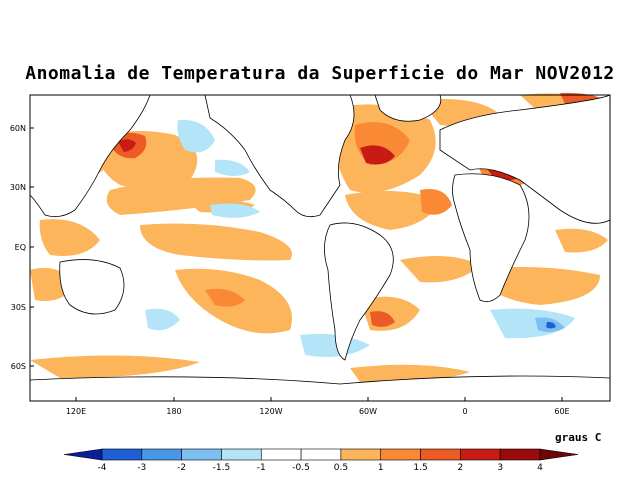 This screenshot has width=640, height=494. Describe the element at coordinates (551, 325) in the screenshot. I see `anomaly-patch-s-indian-cool3` at that location.